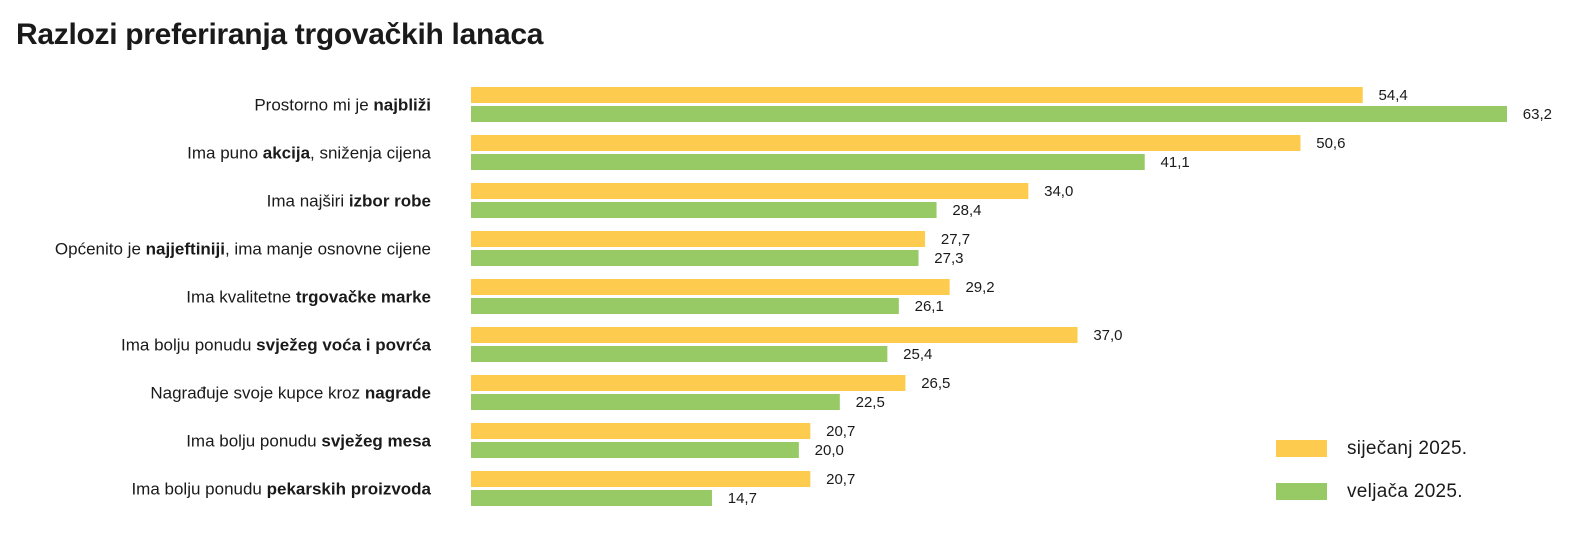 This screenshot has width=1571, height=541. Describe the element at coordinates (1407, 448) in the screenshot. I see `legend-label: siječanj 2025.` at that location.